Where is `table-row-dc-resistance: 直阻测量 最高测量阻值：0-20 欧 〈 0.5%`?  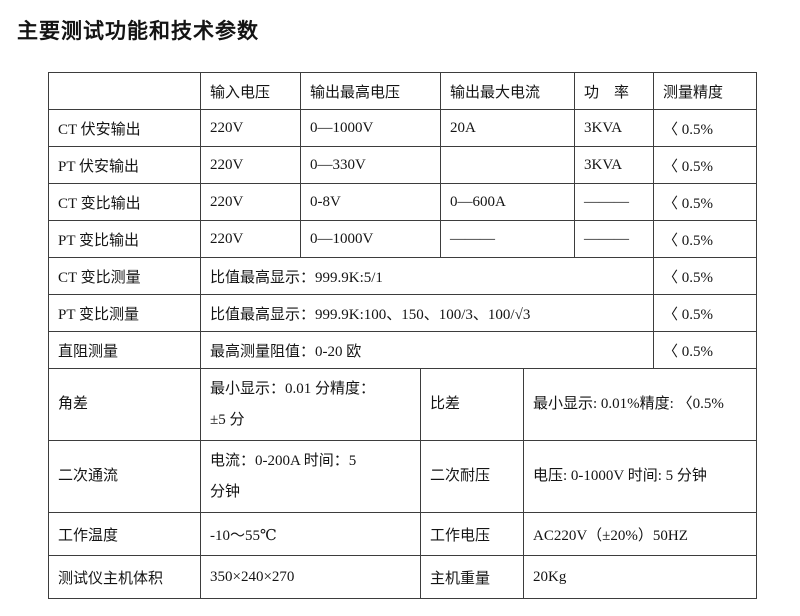
table-row-dc-resistance: 直阻测量 最高测量阻值：0-20 欧 〈 0.5% is located at coordinates (402, 350).